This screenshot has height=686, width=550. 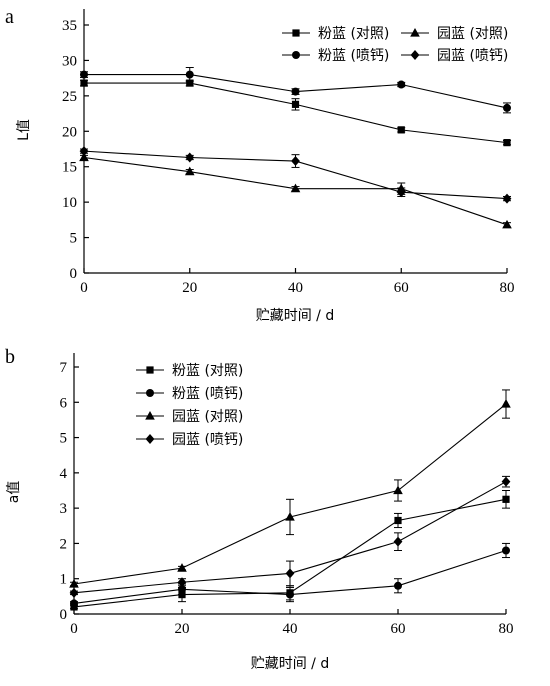 I want to click on y-tick-label: 1, so click(x=64, y=580).